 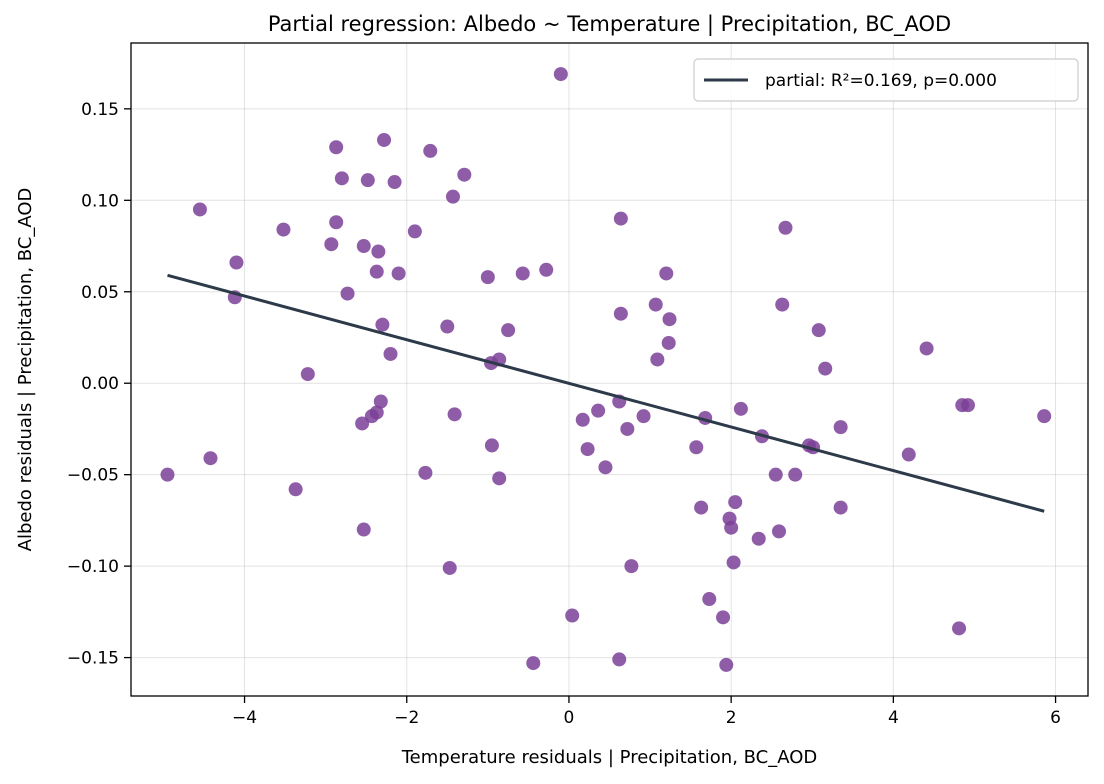 What do you see at coordinates (1055, 718) in the screenshot?
I see `x-tick-label: 6` at bounding box center [1055, 718].